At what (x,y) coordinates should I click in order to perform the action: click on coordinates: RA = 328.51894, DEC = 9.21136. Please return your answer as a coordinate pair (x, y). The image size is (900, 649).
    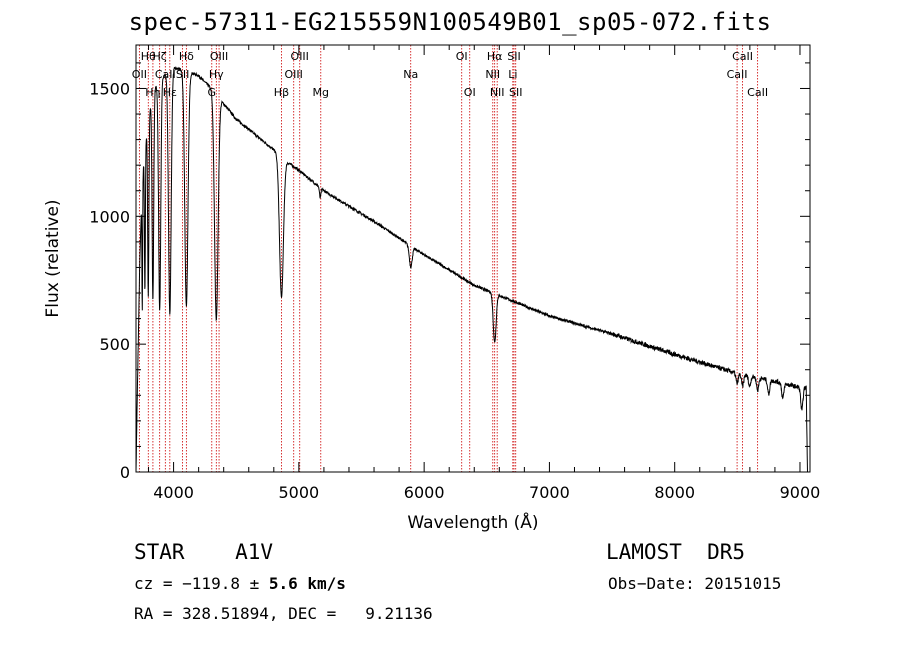
    Looking at the image, I should click on (283, 613).